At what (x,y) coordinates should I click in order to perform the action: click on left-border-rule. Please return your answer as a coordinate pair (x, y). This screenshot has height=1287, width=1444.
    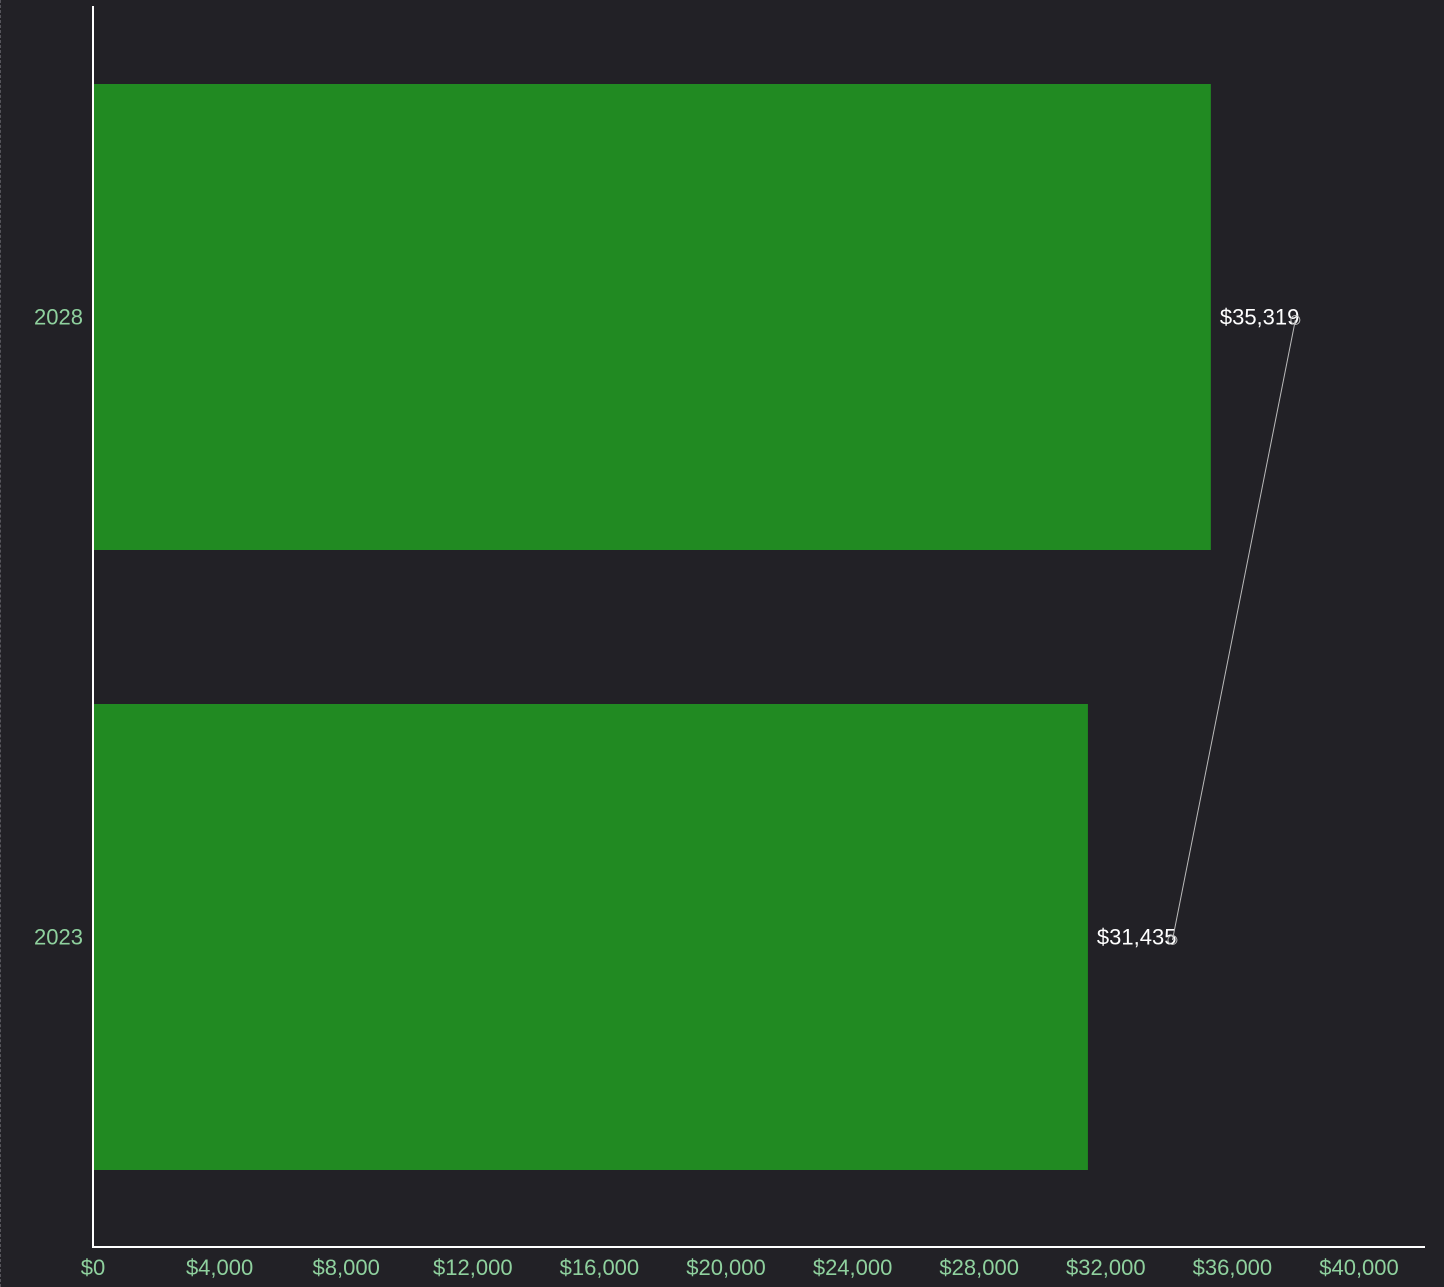
    Looking at the image, I should click on (0, 643).